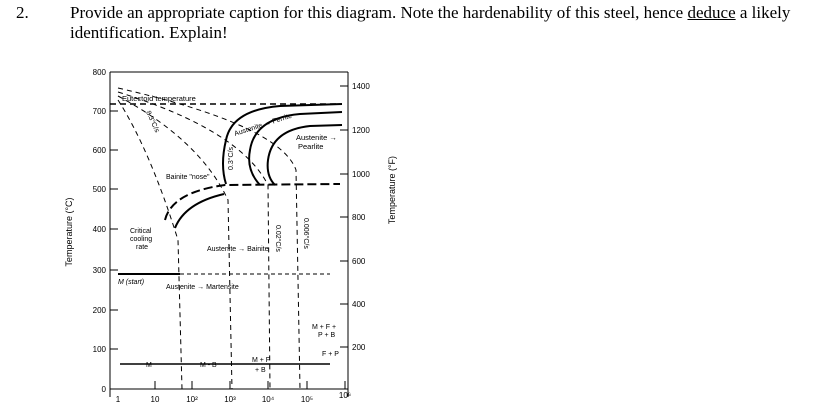  What do you see at coordinates (100, 189) in the screenshot?
I see `left-tick: 500` at bounding box center [100, 189].